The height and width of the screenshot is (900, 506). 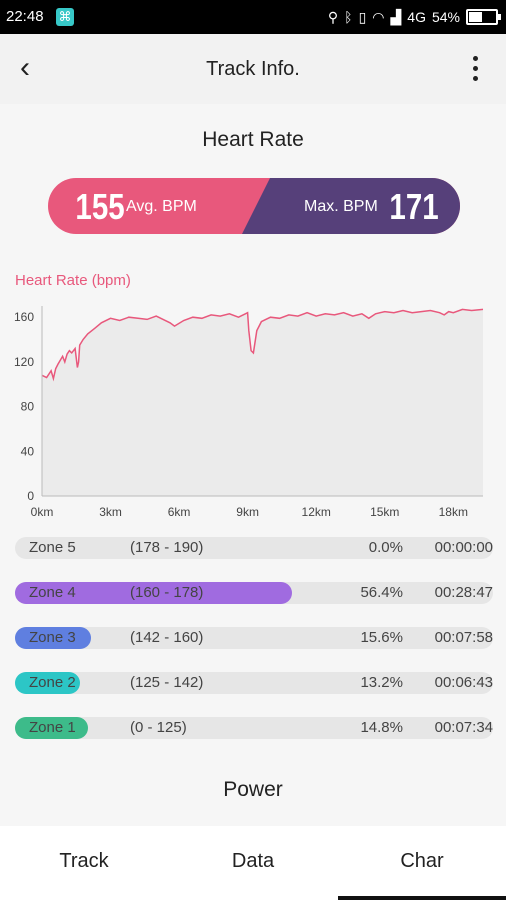 What do you see at coordinates (24, 317) in the screenshot?
I see `y-tick-label: 160` at bounding box center [24, 317].